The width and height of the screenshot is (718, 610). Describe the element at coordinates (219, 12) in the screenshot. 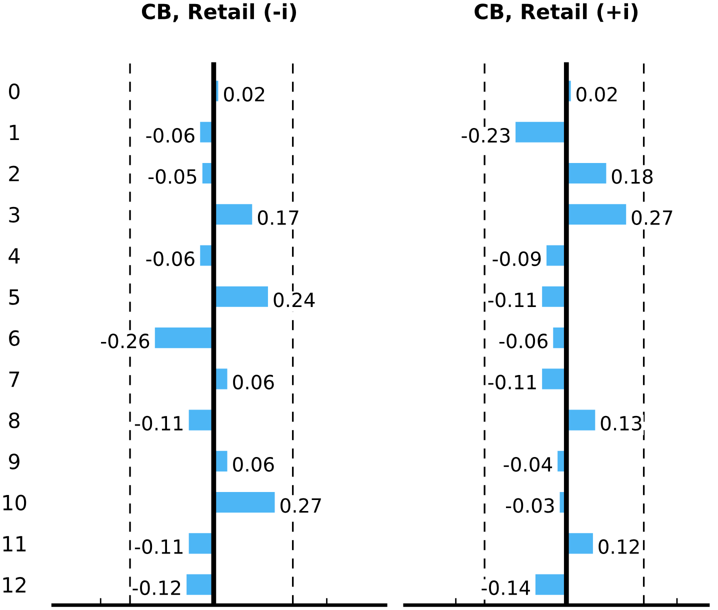

I see `chart-title: CB, Retail (-i)` at that location.